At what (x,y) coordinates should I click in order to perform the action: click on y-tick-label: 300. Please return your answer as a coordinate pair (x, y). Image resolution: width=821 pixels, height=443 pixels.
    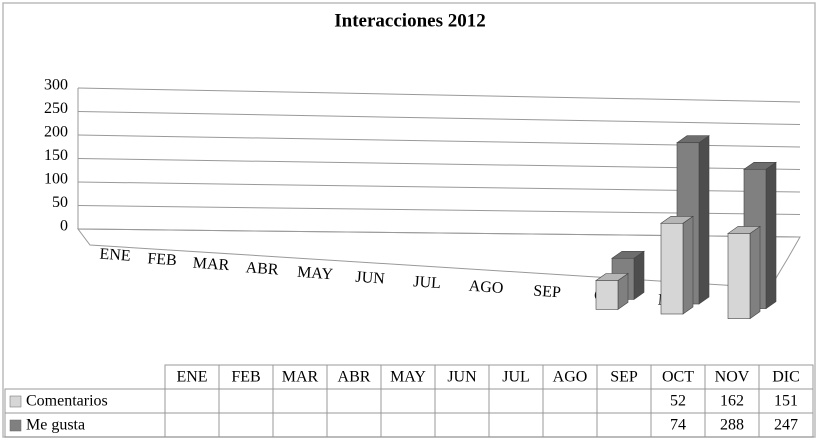
    Looking at the image, I should click on (56, 85).